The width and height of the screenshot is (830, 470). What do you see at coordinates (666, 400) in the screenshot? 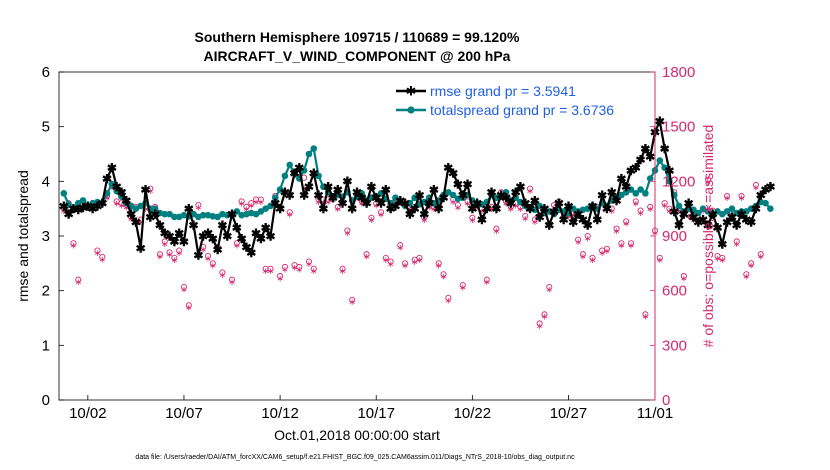
I see `y2-tick-label: 0` at bounding box center [666, 400].